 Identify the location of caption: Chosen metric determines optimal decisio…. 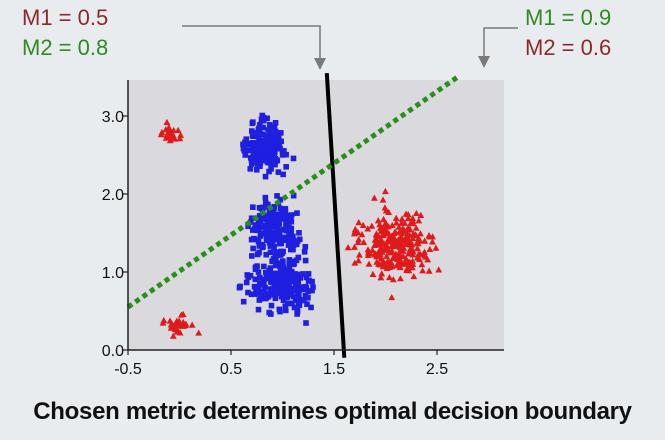
(332, 411).